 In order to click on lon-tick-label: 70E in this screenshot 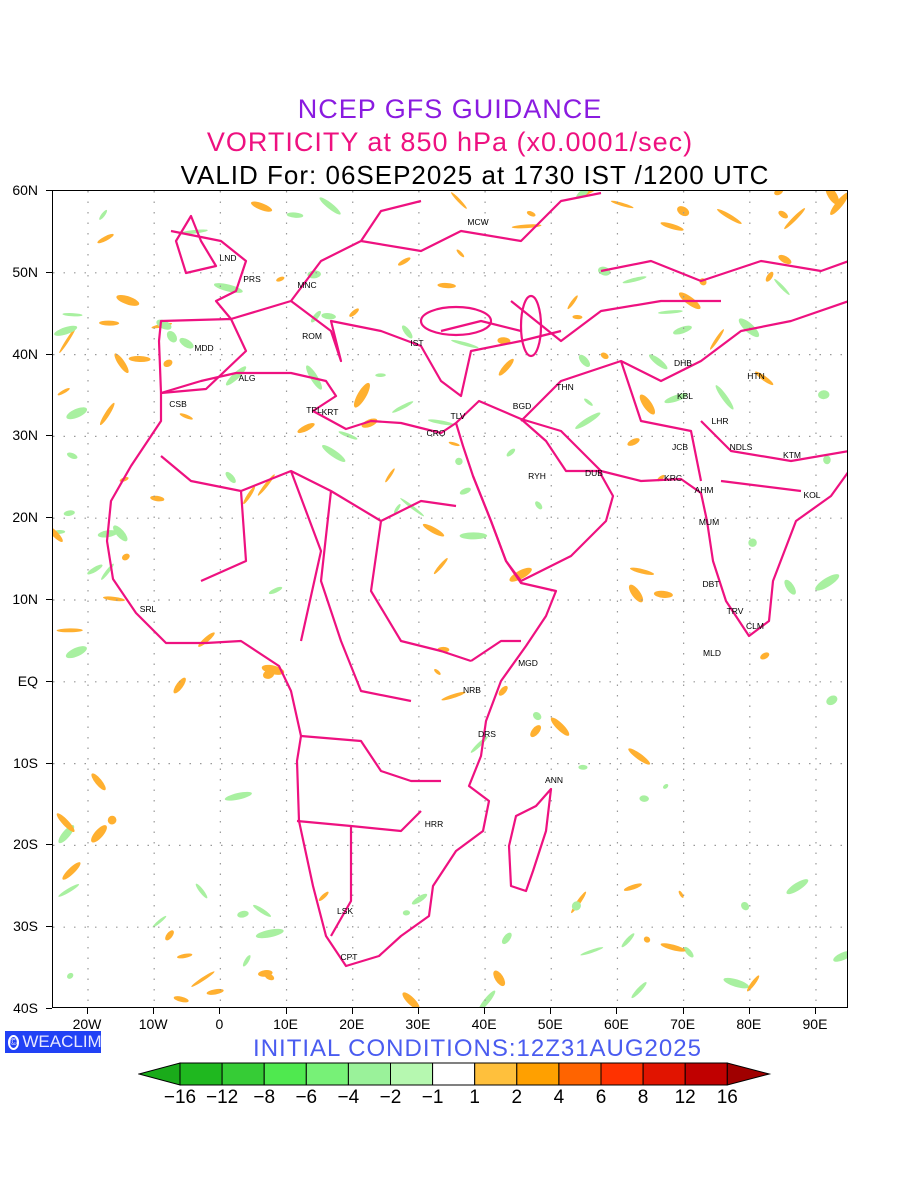, I will do `click(683, 1024)`.